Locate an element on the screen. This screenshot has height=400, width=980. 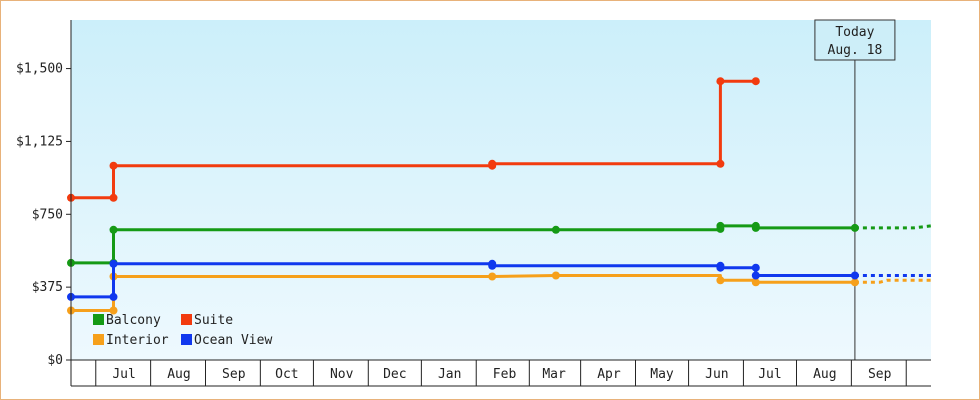
x-tick-label: Jun is located at coordinates (716, 374).